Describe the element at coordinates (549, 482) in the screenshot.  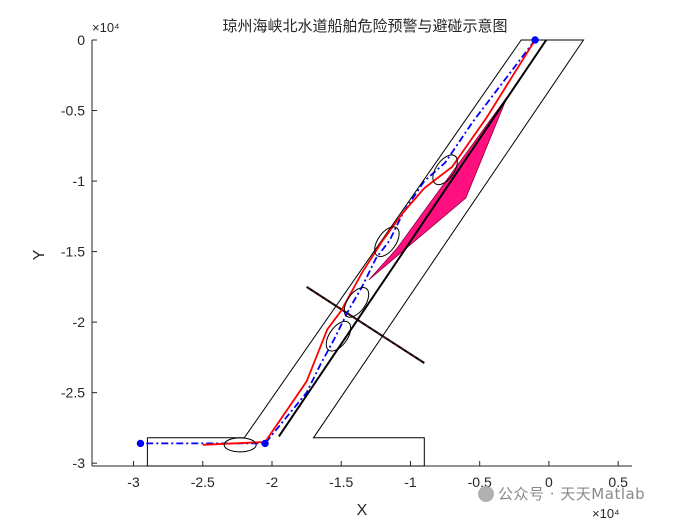
I see `x-tick-label-6: 0` at that location.